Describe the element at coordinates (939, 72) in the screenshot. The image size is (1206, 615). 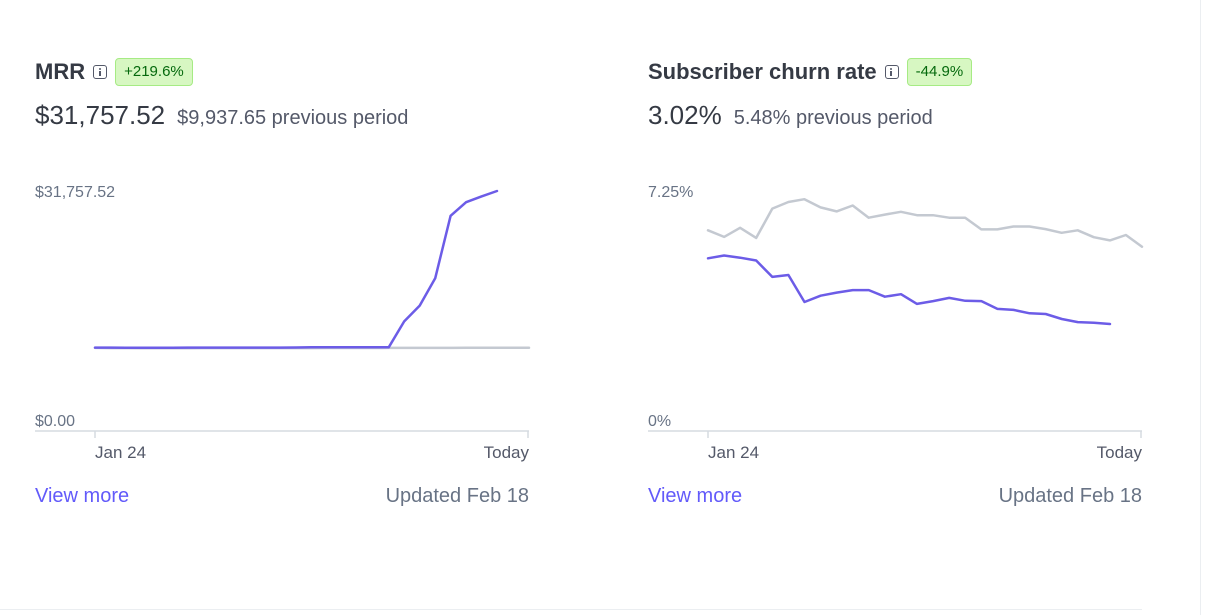
I see `churn-change-badge: -44.9%` at that location.